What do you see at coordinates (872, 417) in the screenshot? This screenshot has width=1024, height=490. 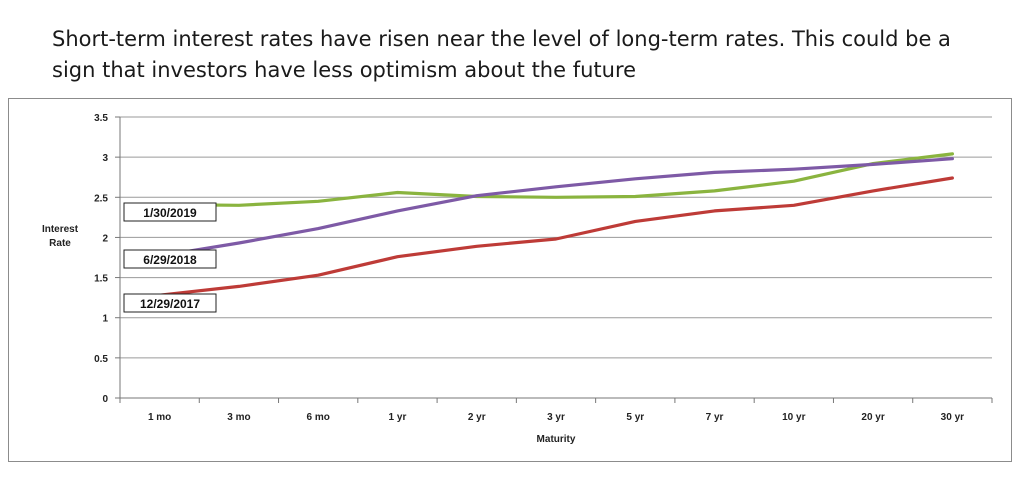 I see `x-tick-label: 20 yr` at bounding box center [872, 417].